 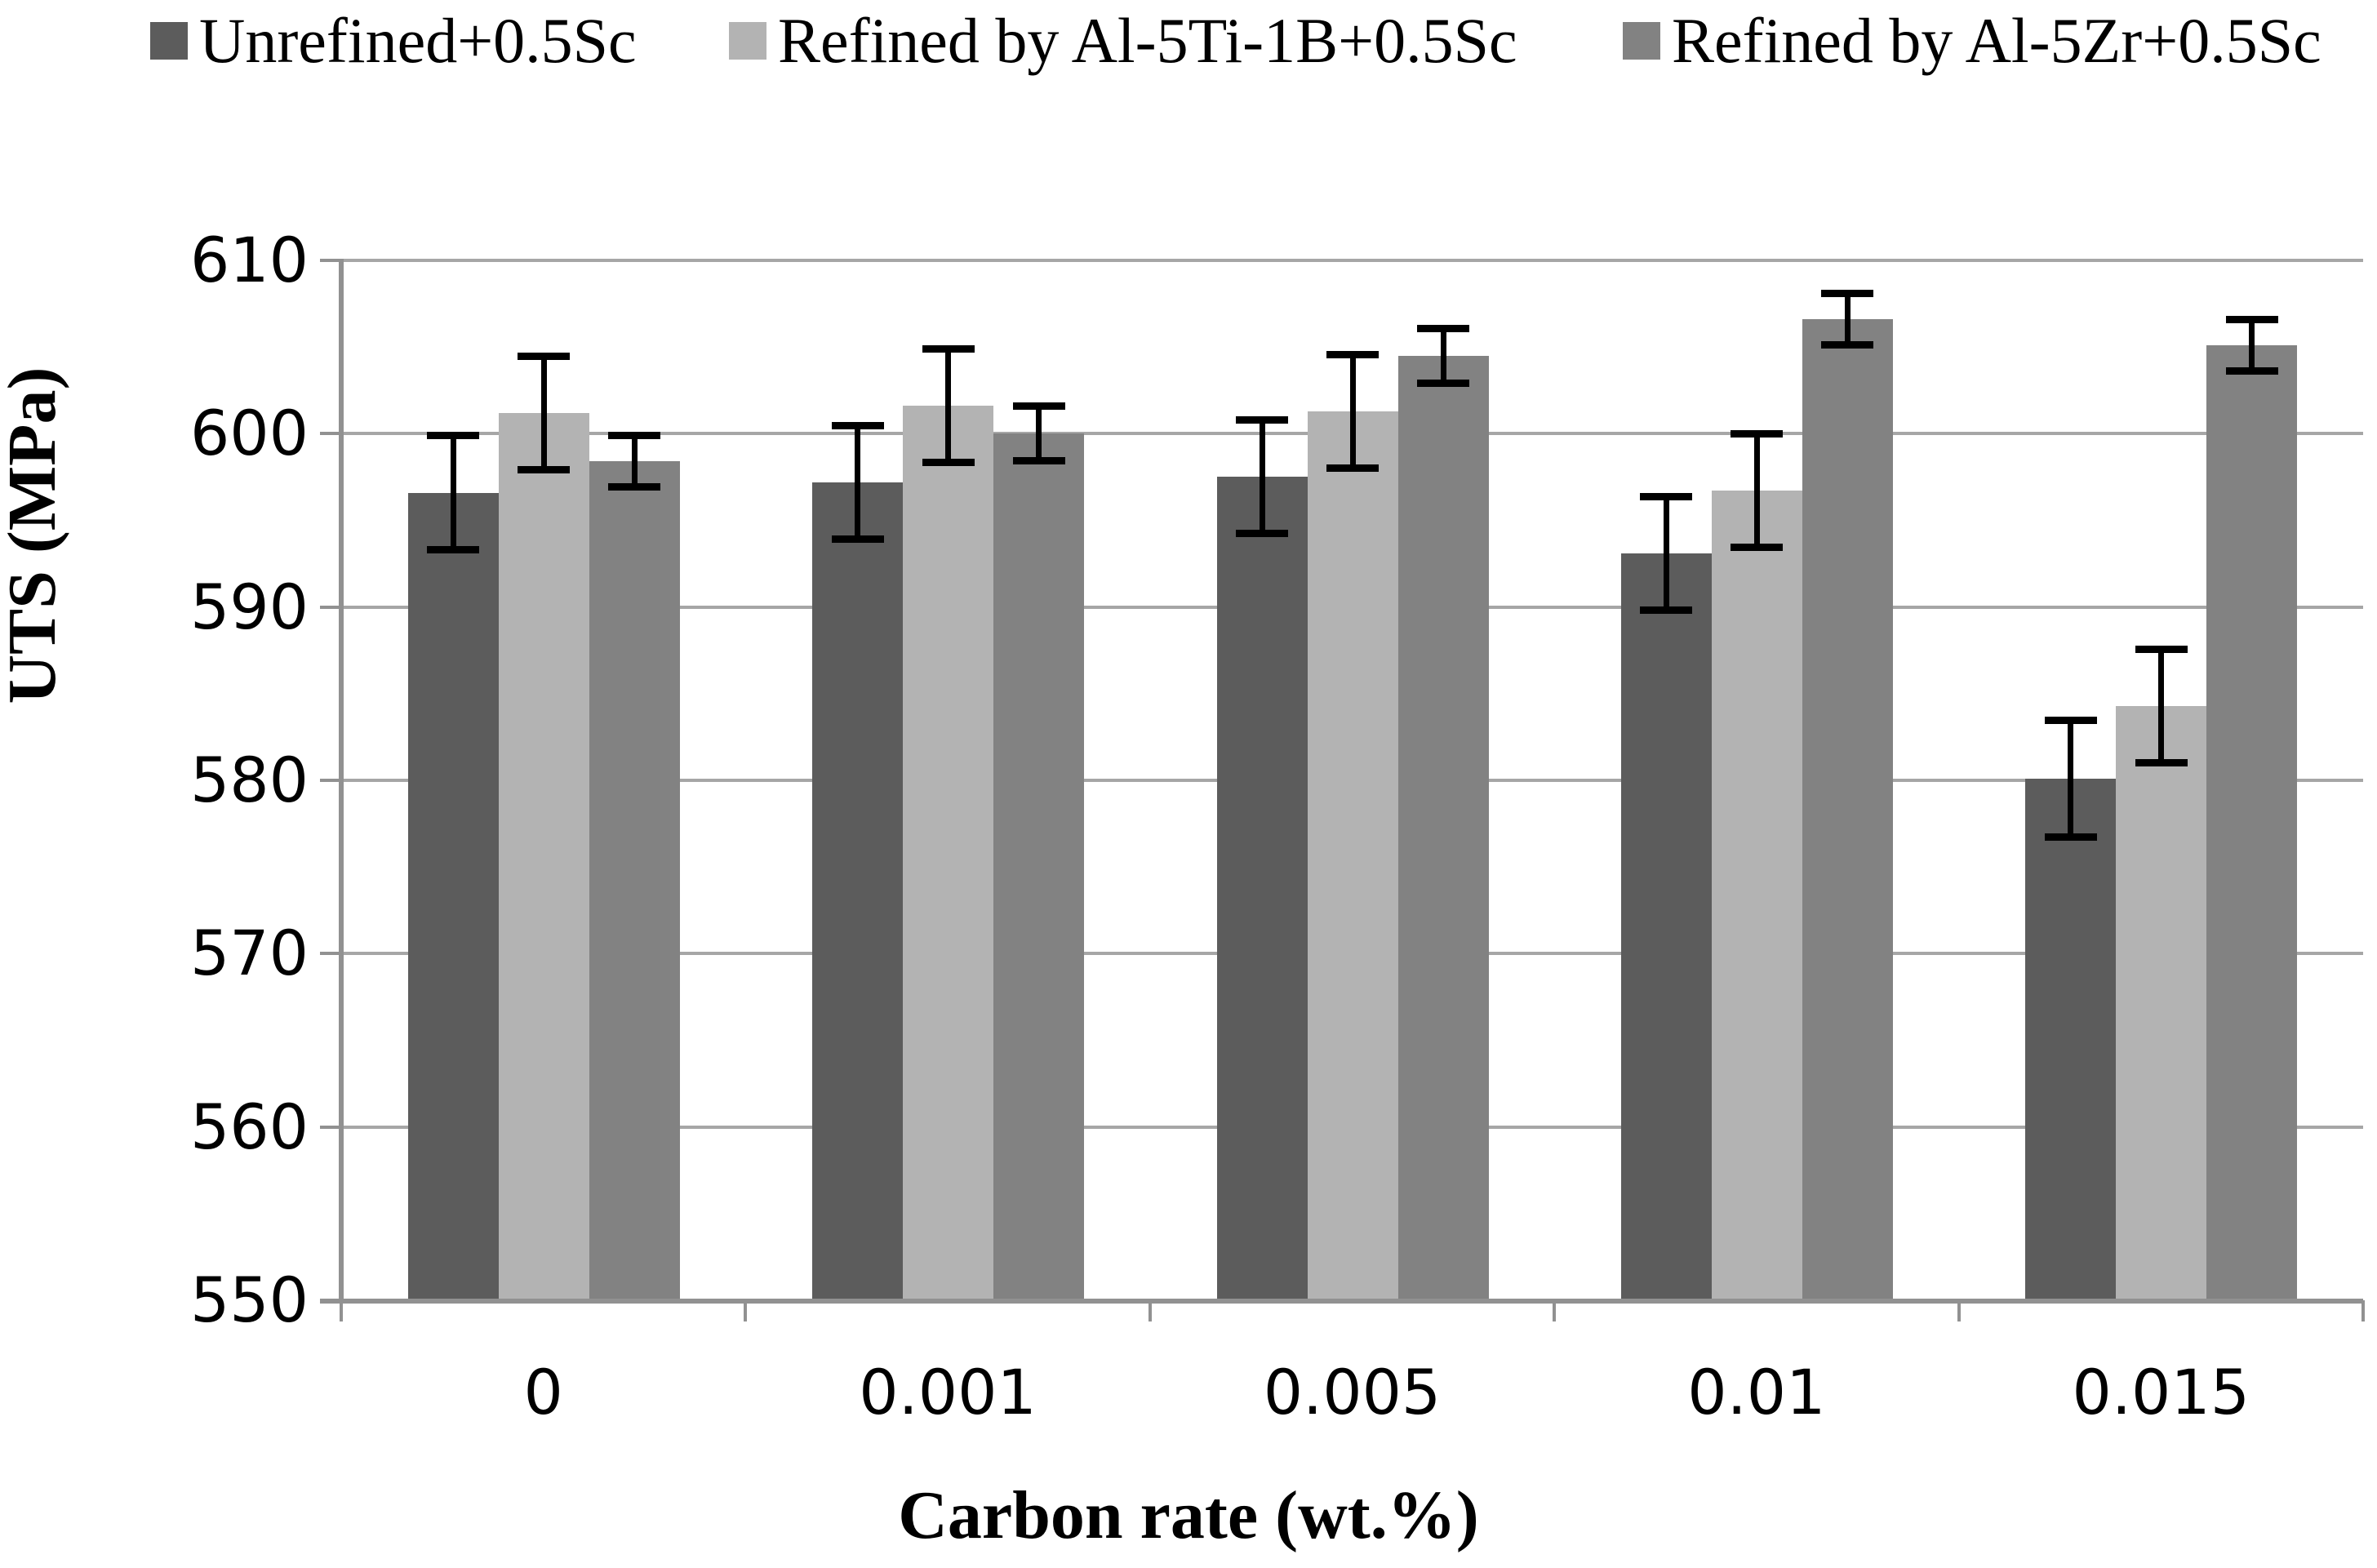 What do you see at coordinates (1996, 41) in the screenshot?
I see `legend-label: Refined by Al-5Zr+0.5Sc` at bounding box center [1996, 41].